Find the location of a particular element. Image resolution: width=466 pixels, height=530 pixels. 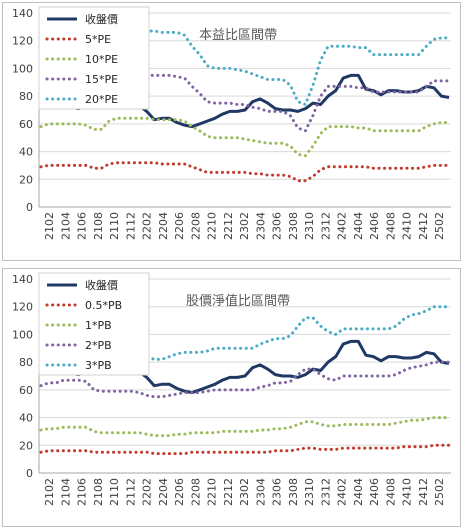

pb-chart-x-tick-label: 2204 is located at coordinates (163, 492).